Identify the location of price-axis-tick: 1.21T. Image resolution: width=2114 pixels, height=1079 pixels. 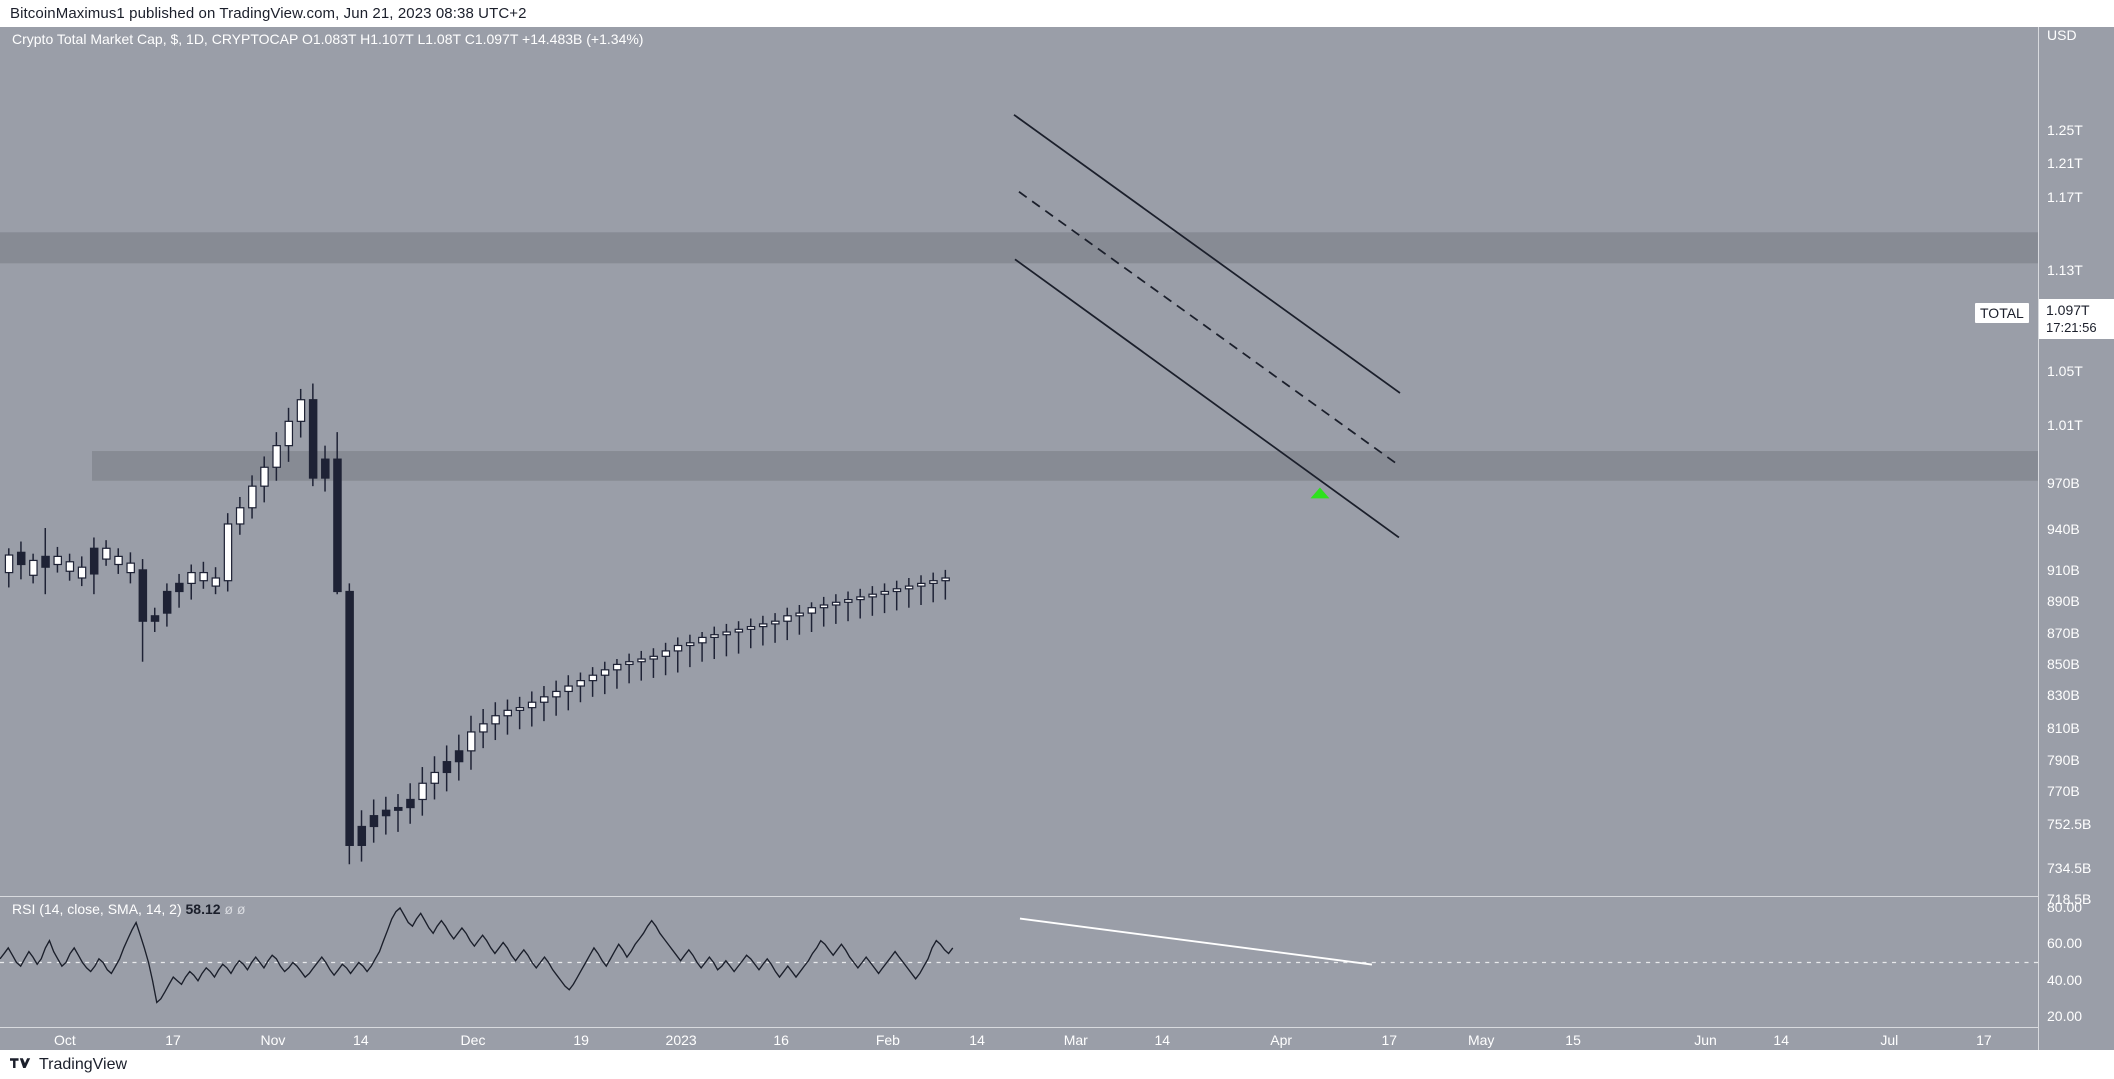
(2065, 163).